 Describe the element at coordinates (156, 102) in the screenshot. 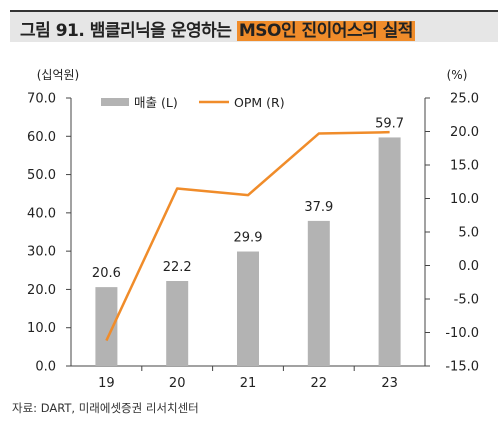

I see `legend-label-revenue: 매출 (L)` at that location.